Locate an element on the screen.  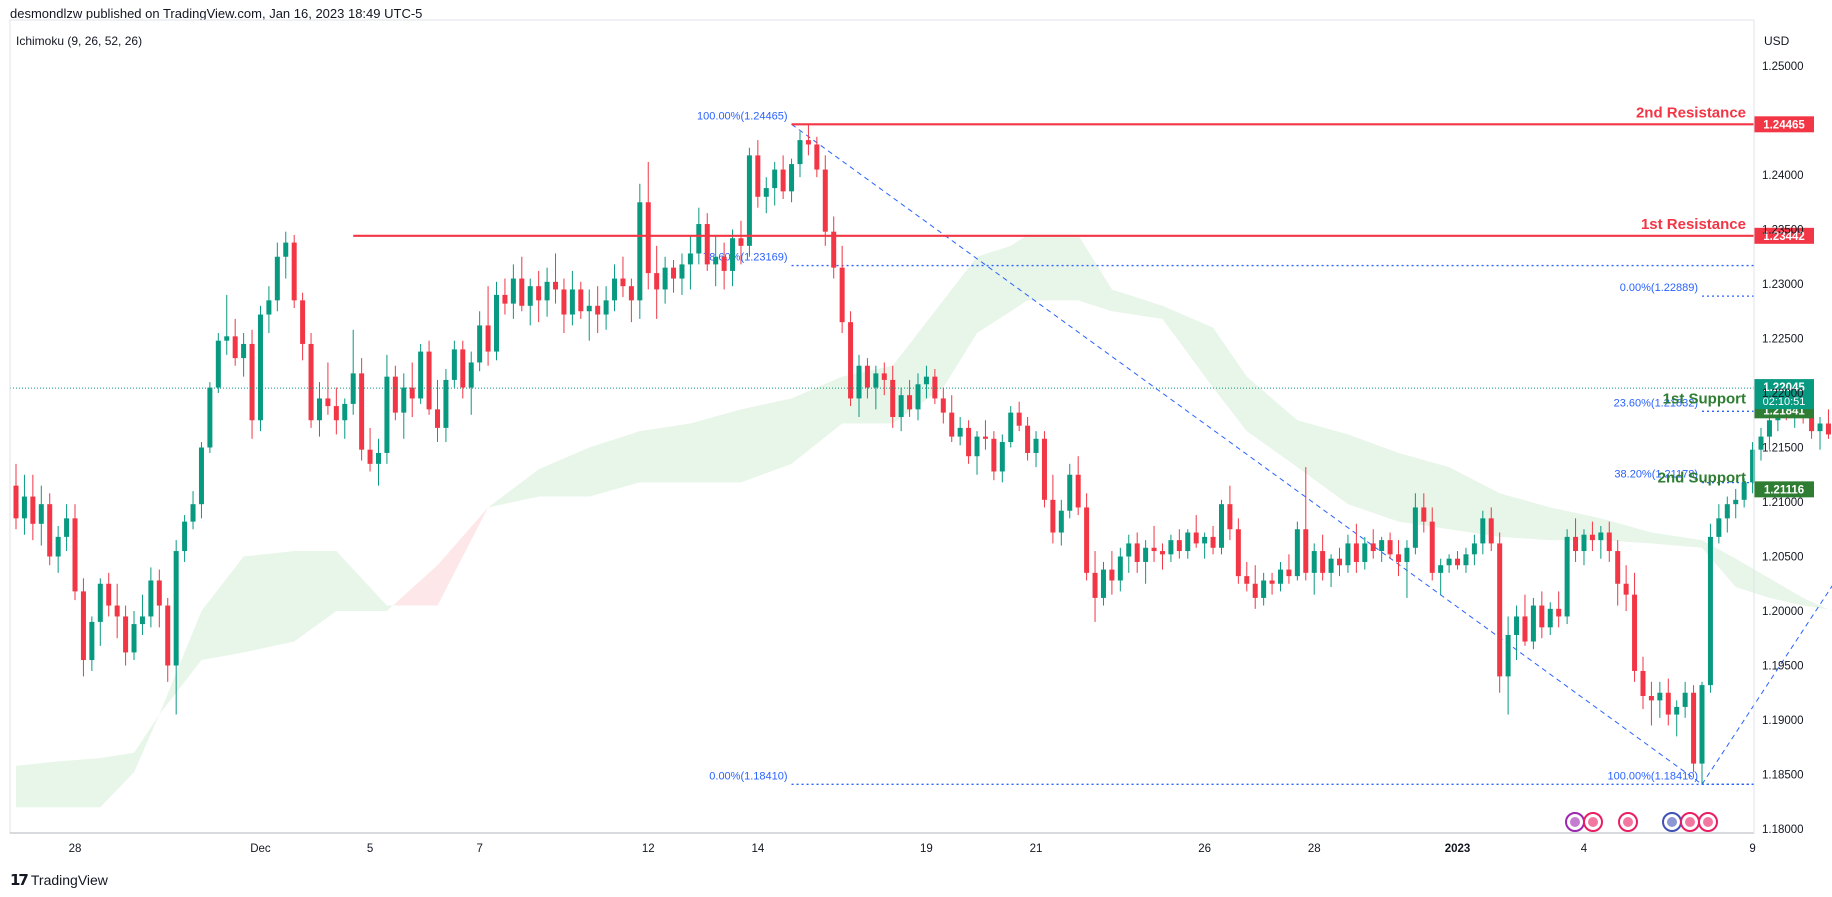
tradingview-logo-icon: 17 is located at coordinates (19, 880).